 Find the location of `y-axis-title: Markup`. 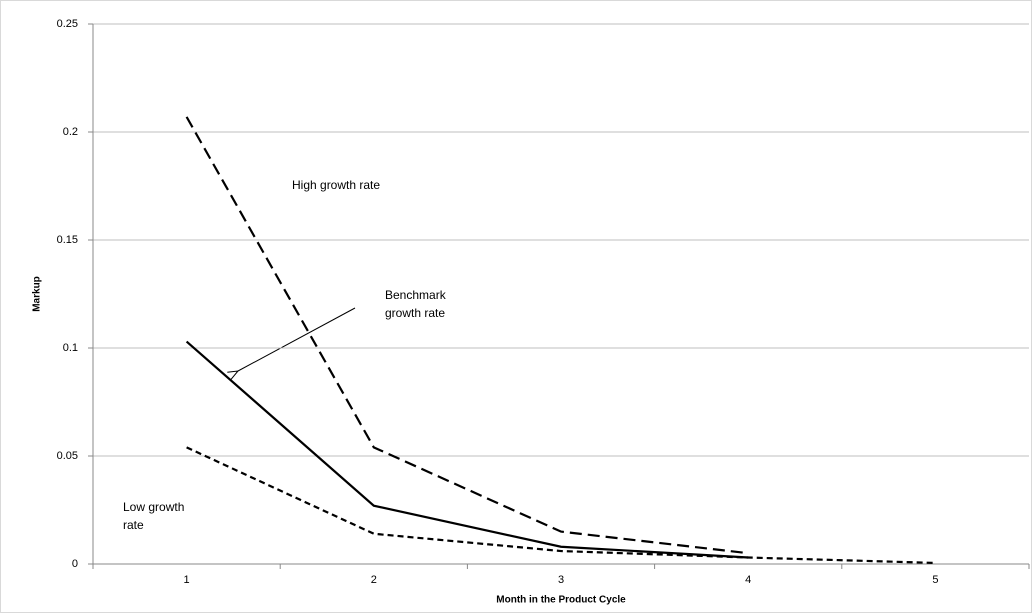

y-axis-title: Markup is located at coordinates (37, 294).